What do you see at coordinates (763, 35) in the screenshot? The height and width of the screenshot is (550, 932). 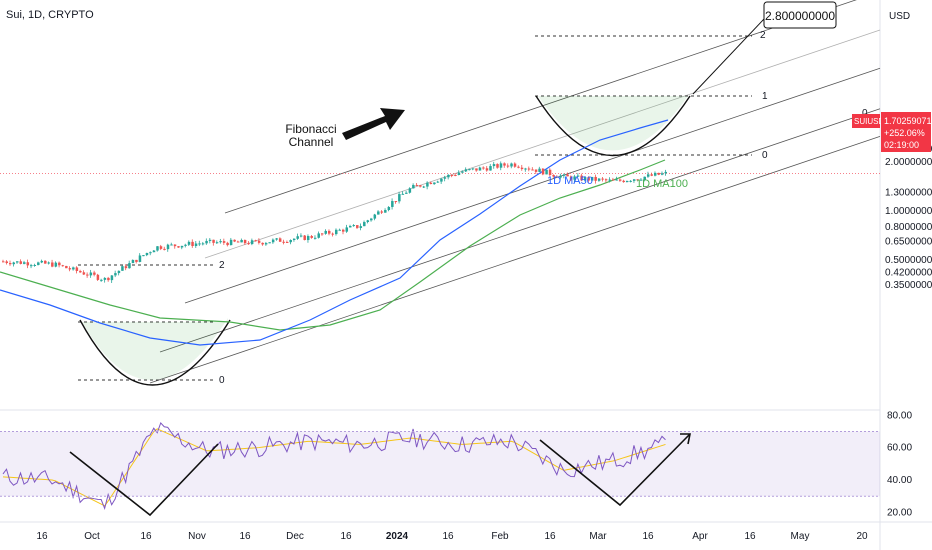 I see `fib-right-label-2: 2` at bounding box center [763, 35].